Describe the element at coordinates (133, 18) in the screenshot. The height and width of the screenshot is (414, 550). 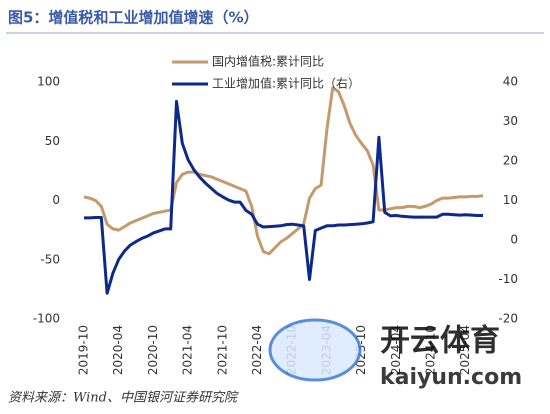
I see `chart-title: 图5：增值税和工业增加值增速（%）` at that location.